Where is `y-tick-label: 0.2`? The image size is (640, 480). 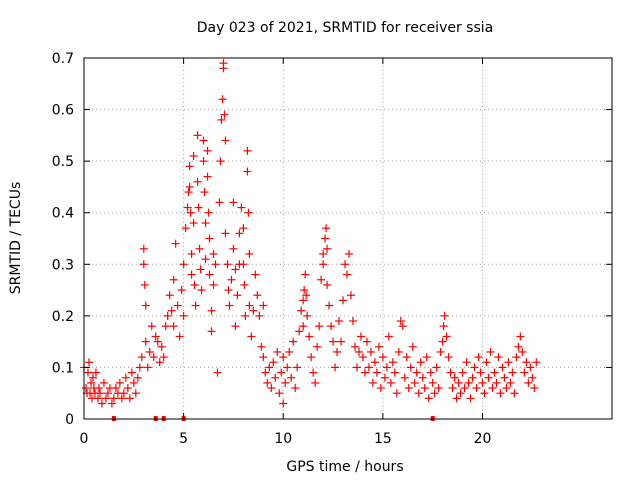
y-tick-label: 0.2 is located at coordinates (63, 317).